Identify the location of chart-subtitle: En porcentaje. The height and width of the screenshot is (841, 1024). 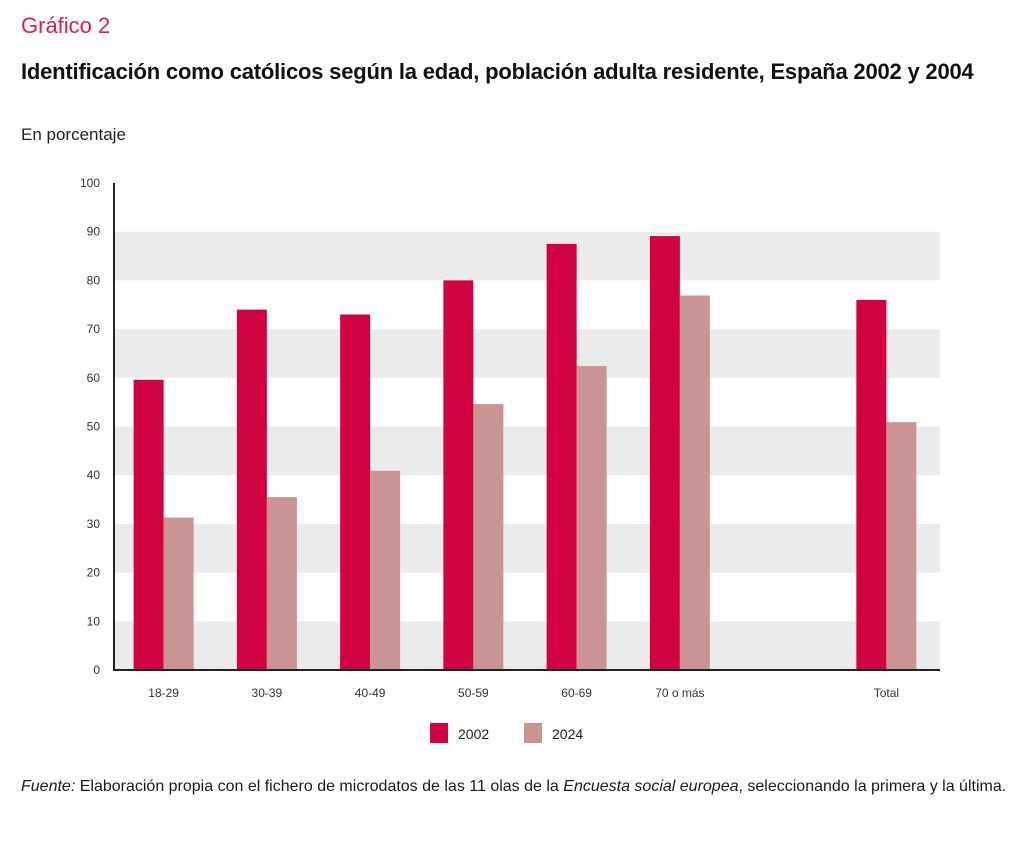
(73, 134).